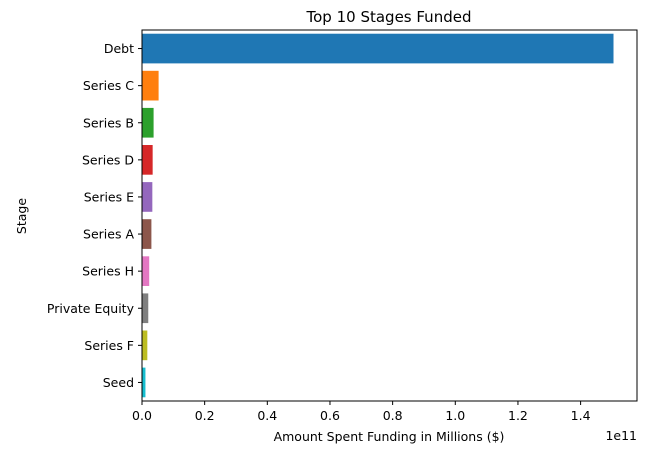 The width and height of the screenshot is (645, 450). What do you see at coordinates (146, 271) in the screenshot?
I see `bar-series-h` at bounding box center [146, 271].